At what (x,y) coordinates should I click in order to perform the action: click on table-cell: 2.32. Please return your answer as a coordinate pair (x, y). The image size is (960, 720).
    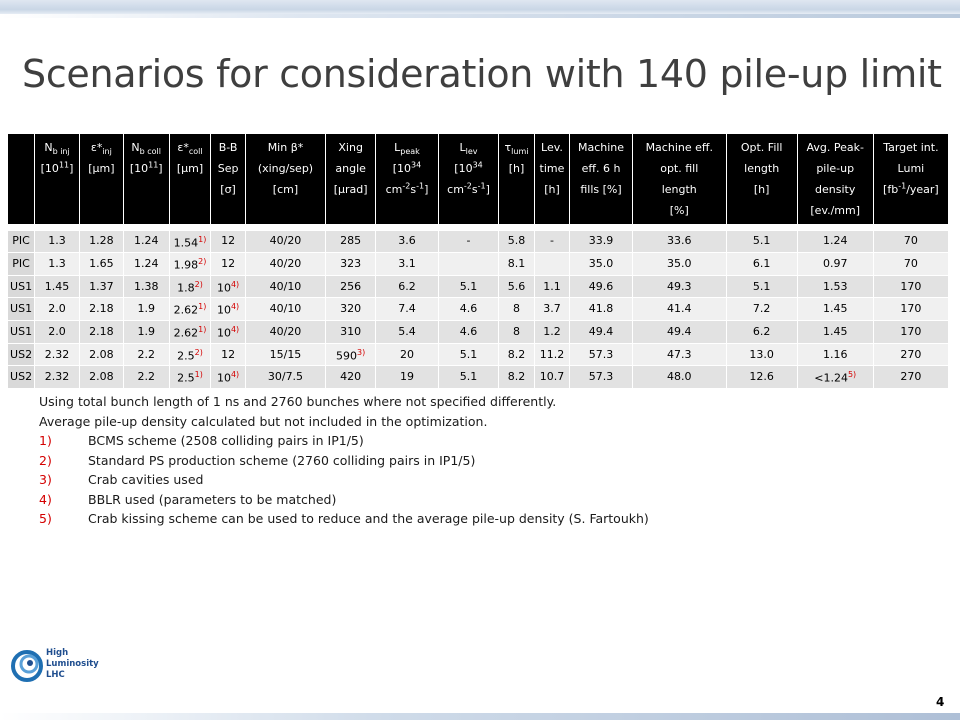
    Looking at the image, I should click on (57, 377).